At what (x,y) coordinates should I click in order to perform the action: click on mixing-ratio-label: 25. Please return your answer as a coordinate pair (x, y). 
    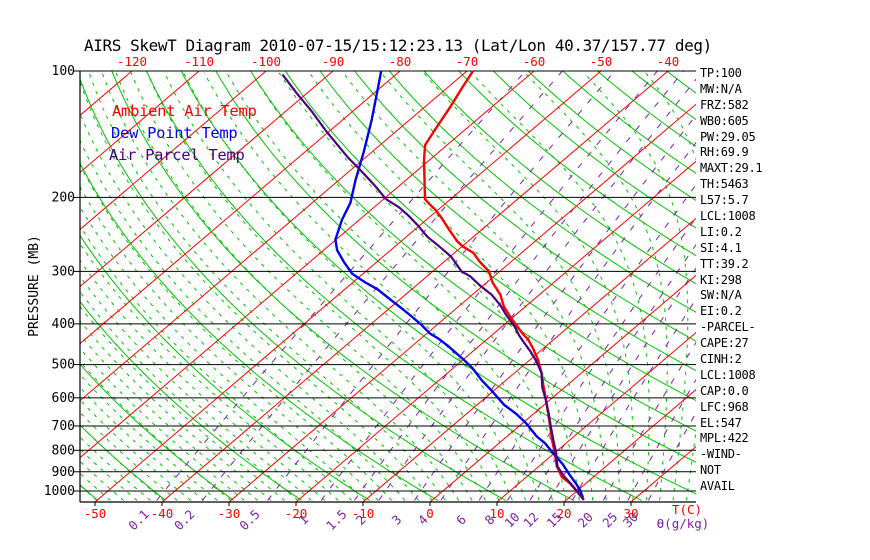
    Looking at the image, I should click on (609, 519).